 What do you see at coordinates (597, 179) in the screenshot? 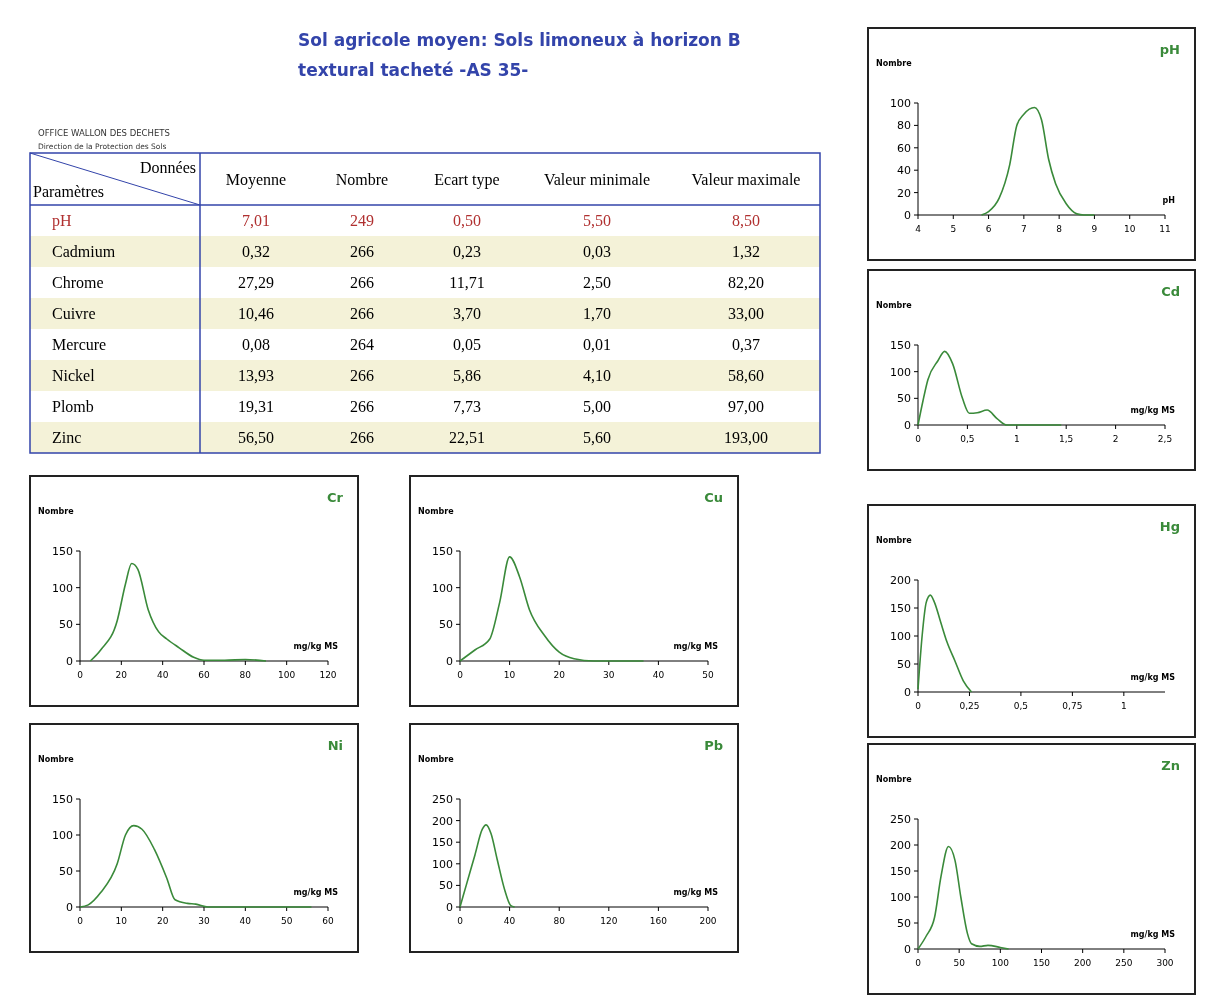
I see `category-label: Valeur minimale` at bounding box center [597, 179].